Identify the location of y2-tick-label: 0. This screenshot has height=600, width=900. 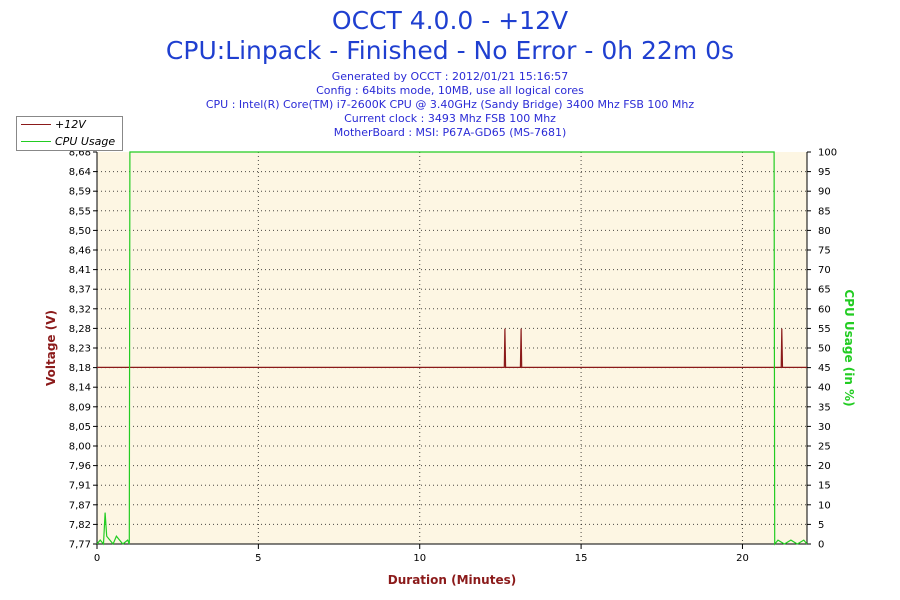
(821, 545).